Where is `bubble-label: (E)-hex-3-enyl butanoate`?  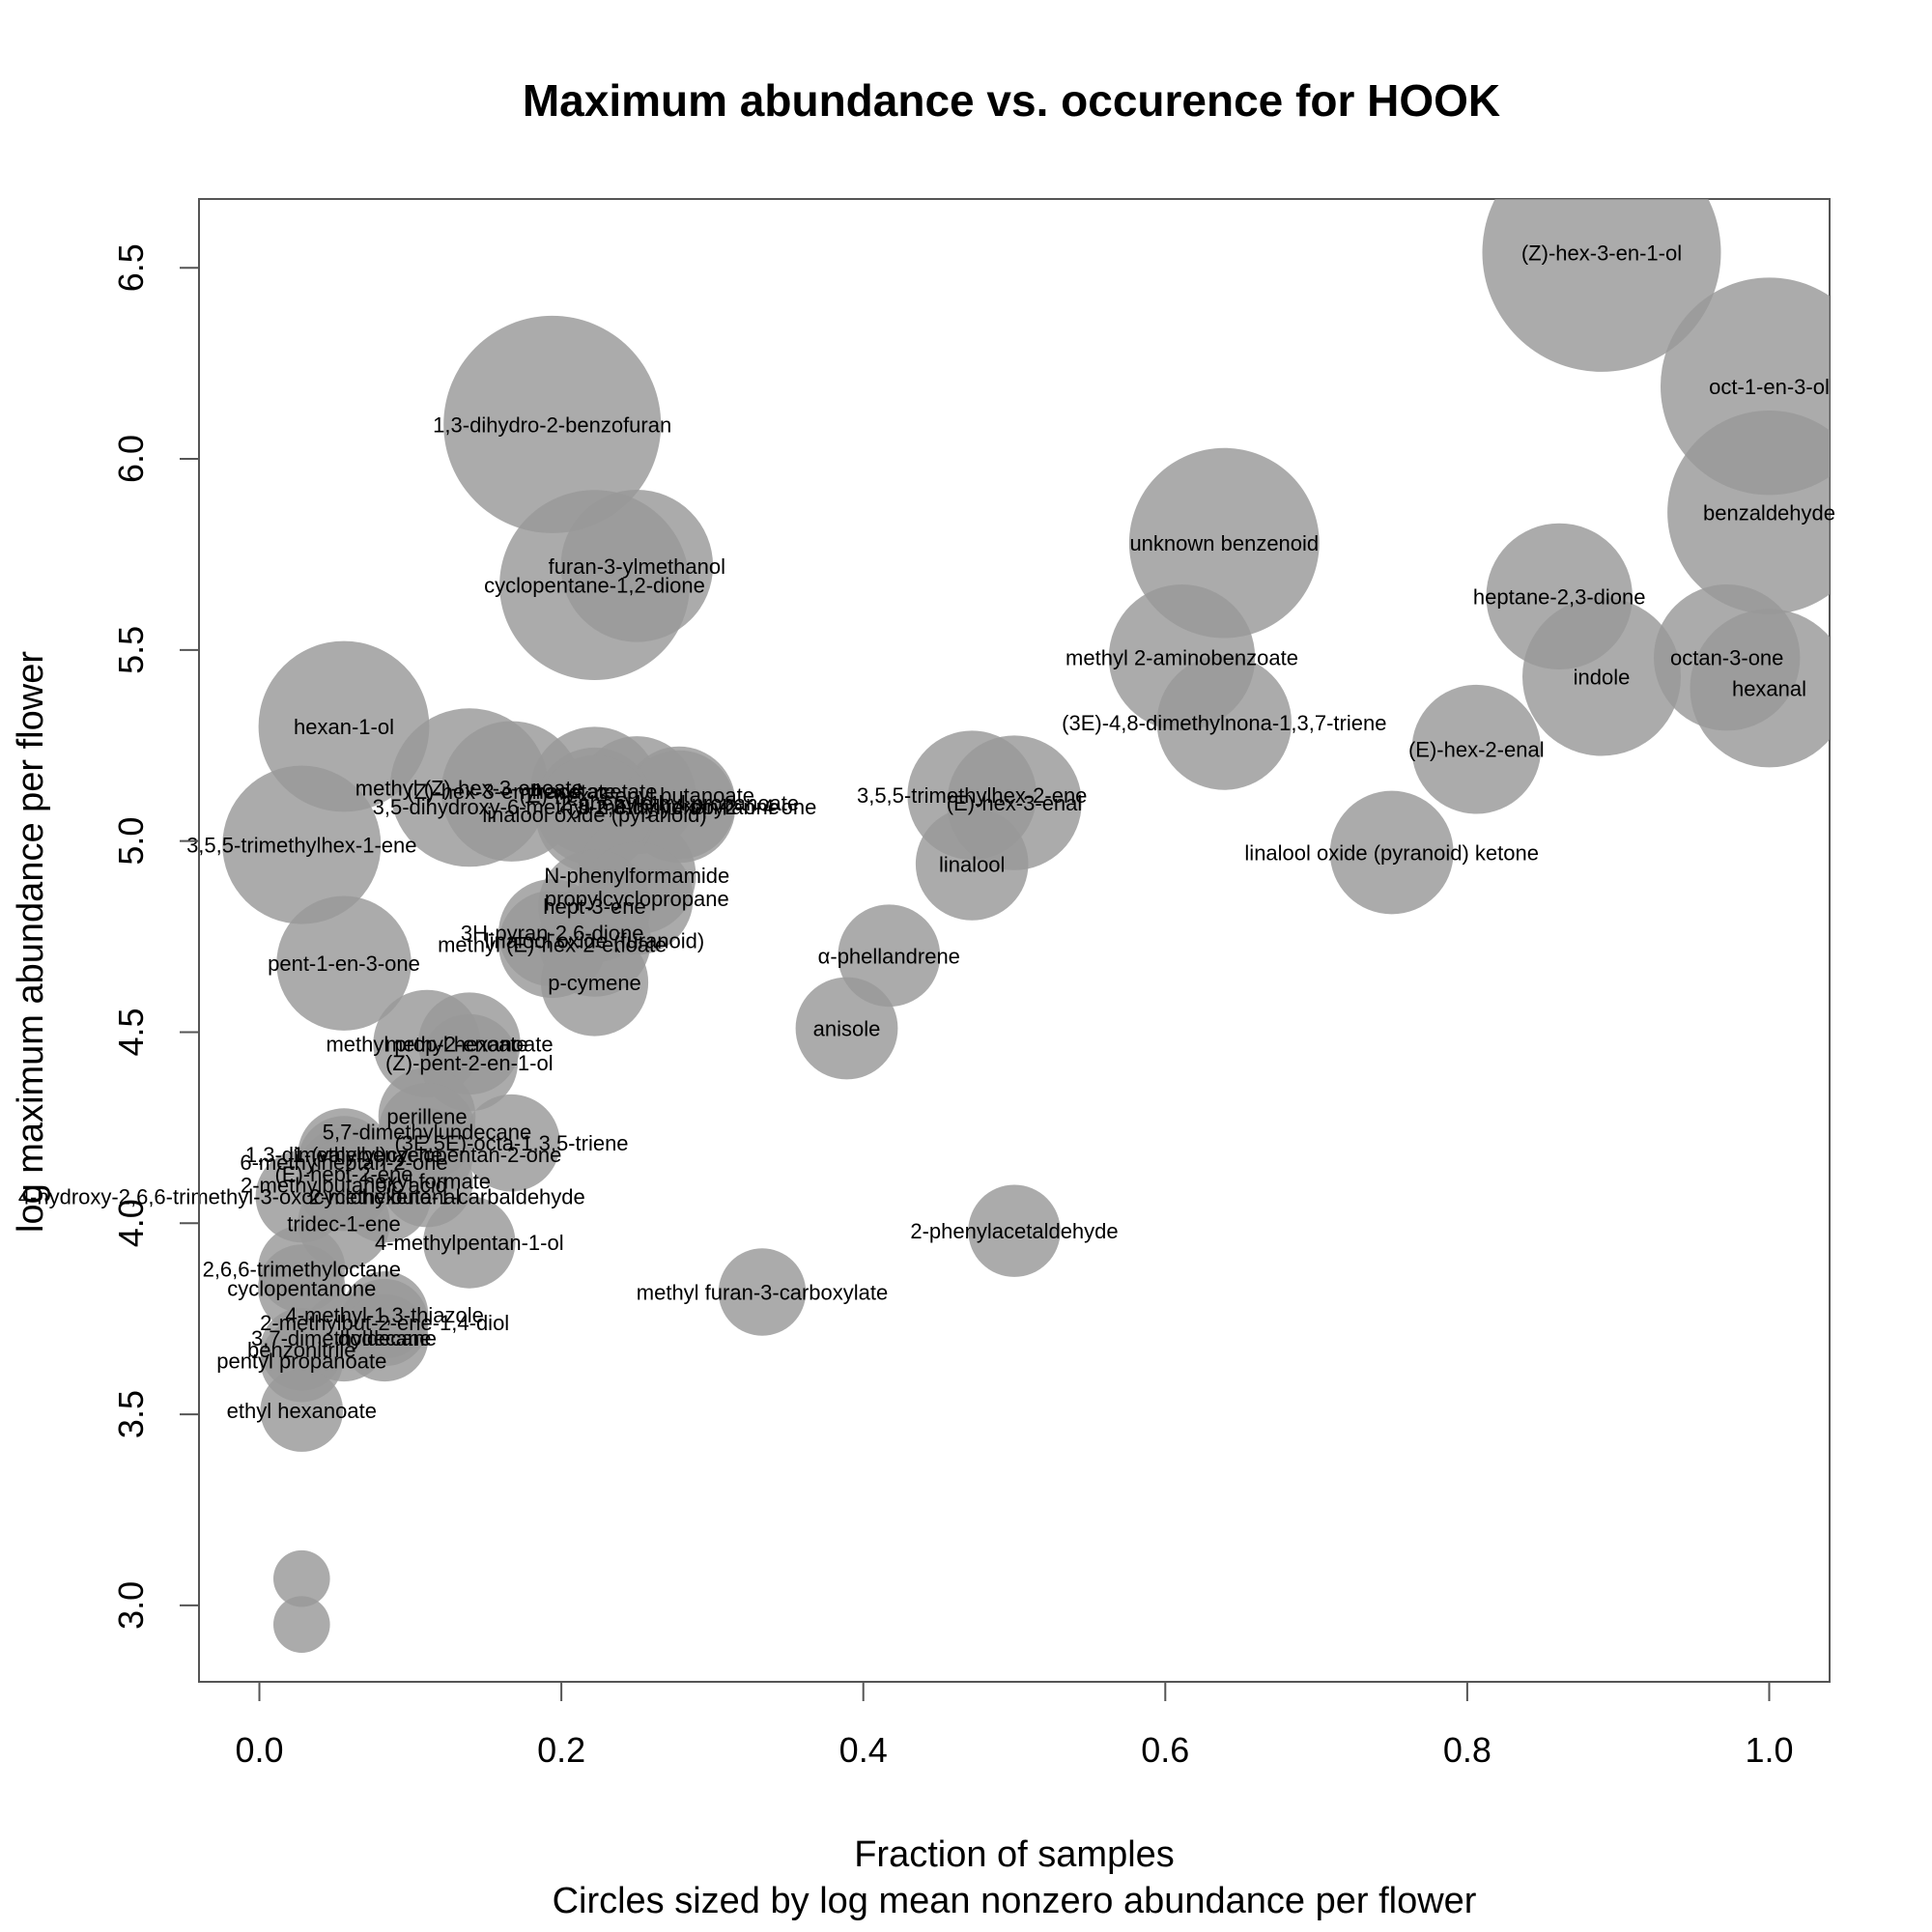 bubble-label: (E)-hex-3-enyl butanoate is located at coordinates (637, 795).